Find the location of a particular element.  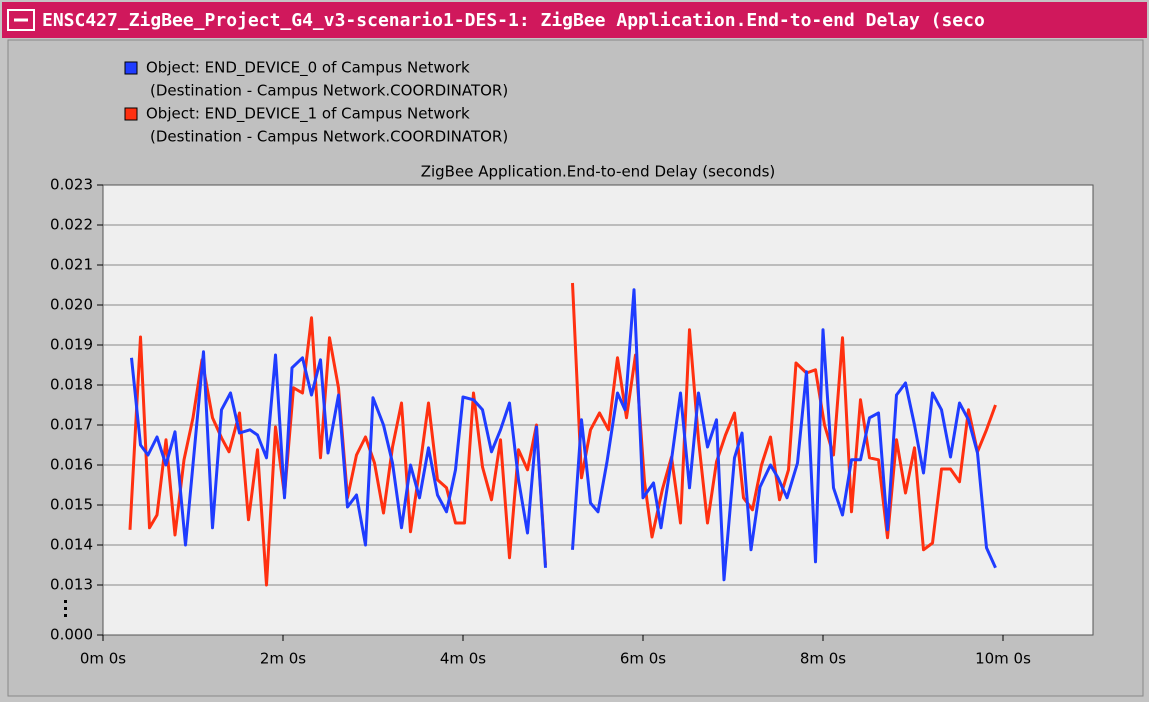

legend-label: Object: END_DEVICE_1 of Campus Network is located at coordinates (308, 114).